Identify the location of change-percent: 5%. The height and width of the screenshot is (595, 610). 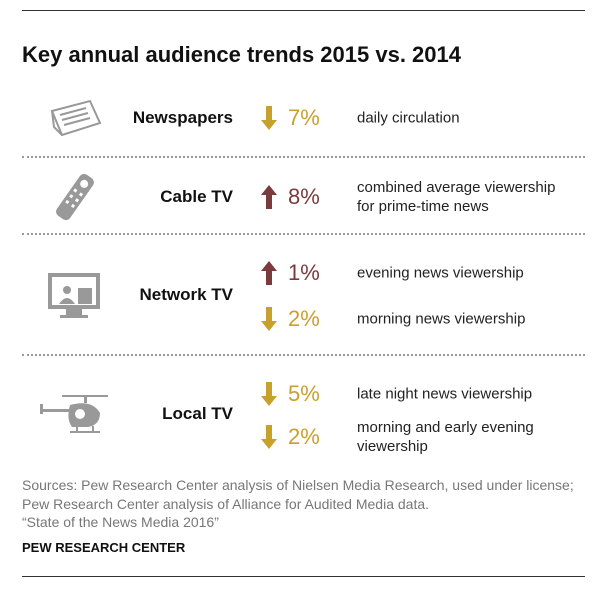
(304, 393).